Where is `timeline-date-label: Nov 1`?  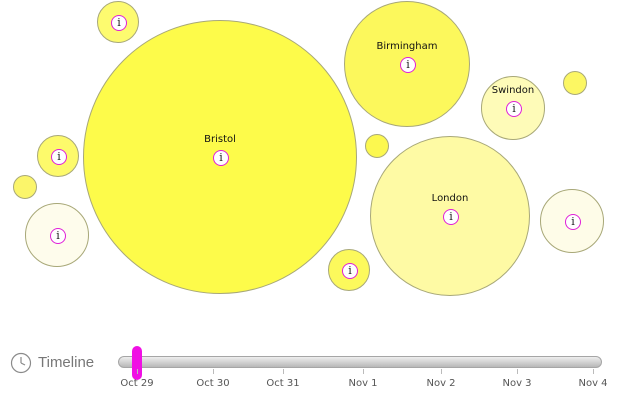
timeline-date-label: Nov 1 is located at coordinates (363, 383).